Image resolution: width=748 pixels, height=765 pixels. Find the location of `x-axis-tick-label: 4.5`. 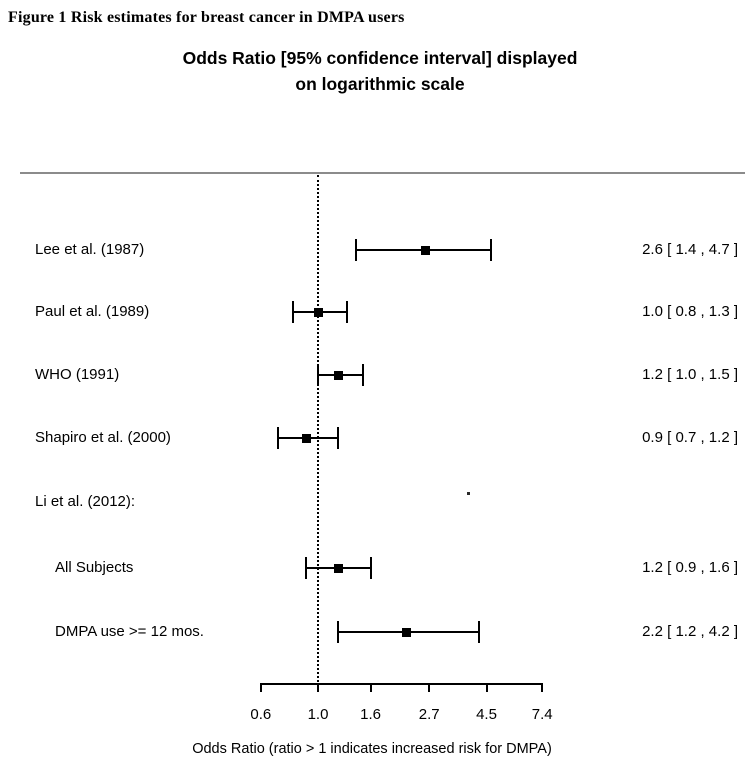

x-axis-tick-label: 4.5 is located at coordinates (486, 714).